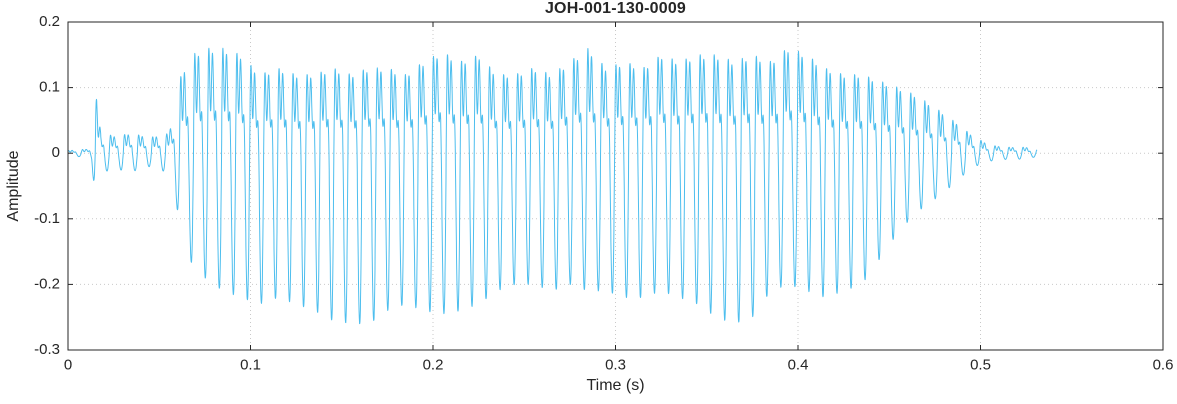 The height and width of the screenshot is (404, 1177). Describe the element at coordinates (47, 349) in the screenshot. I see `y-tick-label: -0.3` at that location.